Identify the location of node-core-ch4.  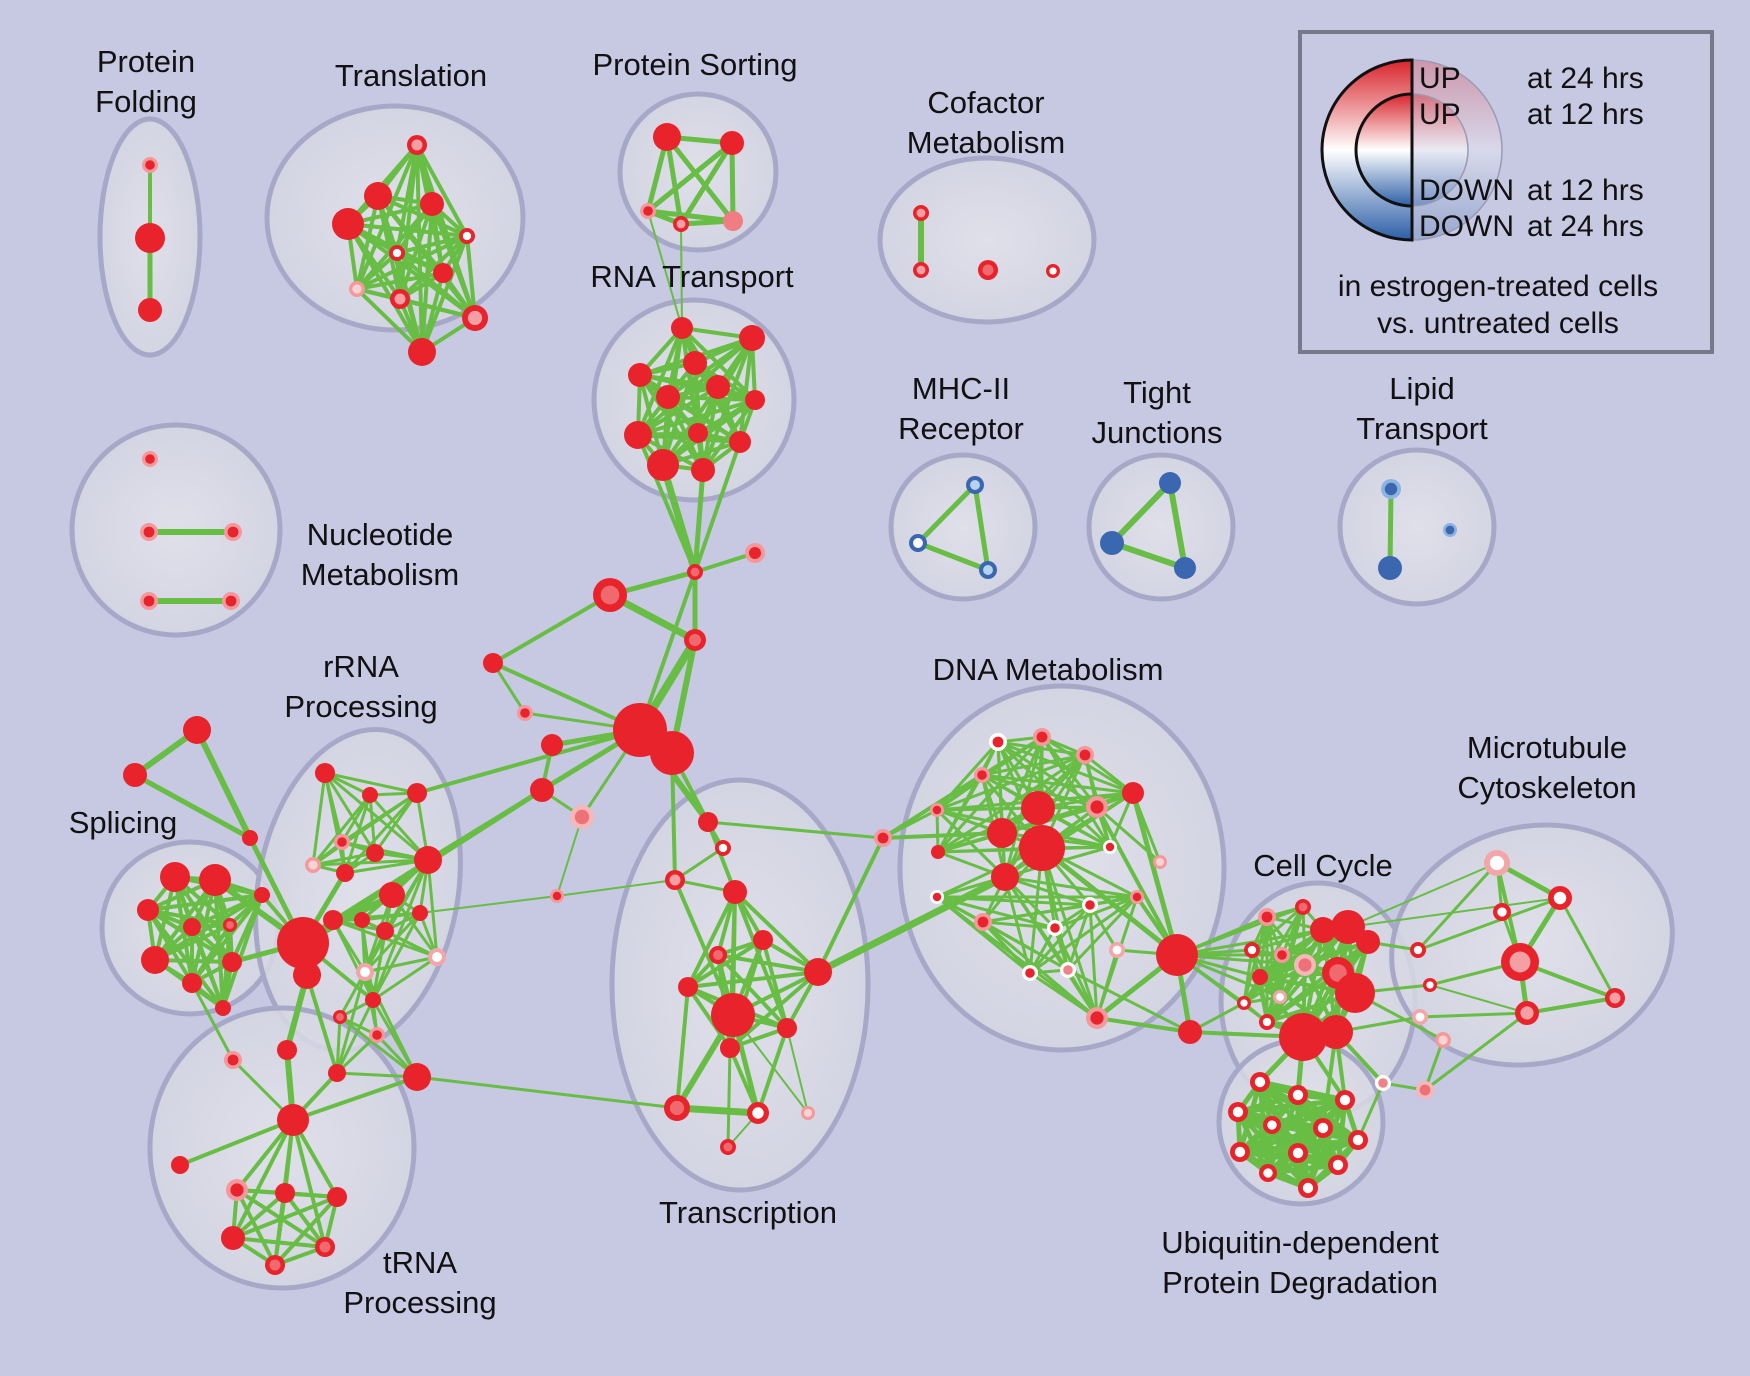
(755, 553).